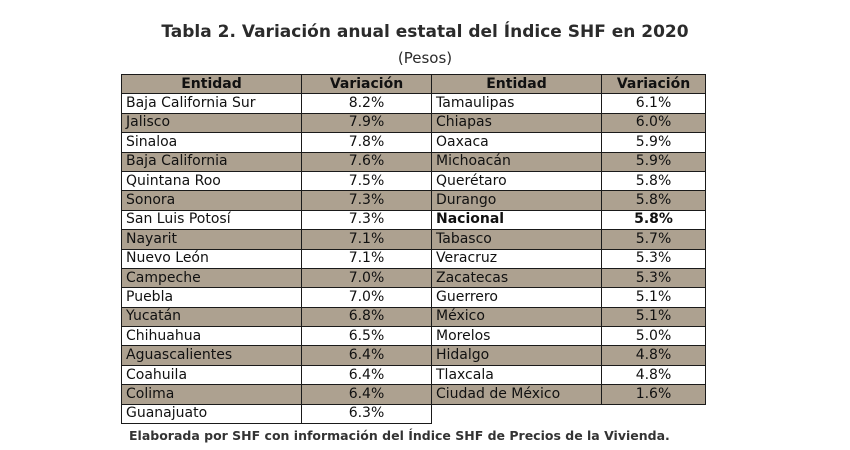 This screenshot has height=450, width=850. Describe the element at coordinates (211, 258) in the screenshot. I see `entidad-cell: Nuevo León` at that location.